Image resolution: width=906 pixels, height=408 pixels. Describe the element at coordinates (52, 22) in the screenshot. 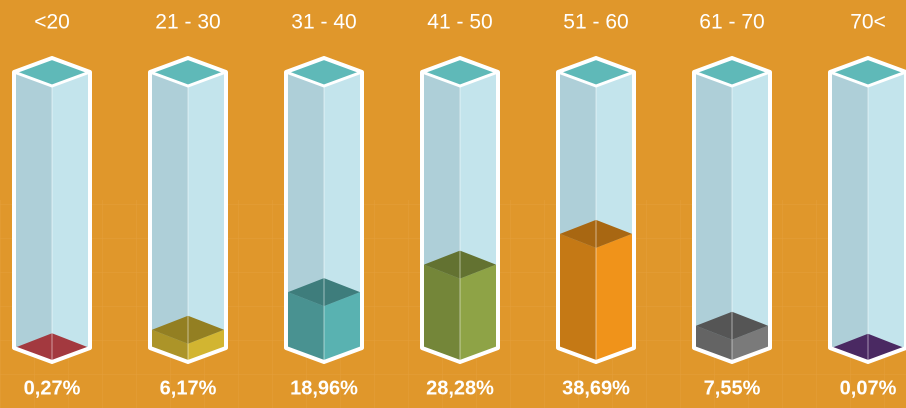

I see `category-label: <20` at that location.